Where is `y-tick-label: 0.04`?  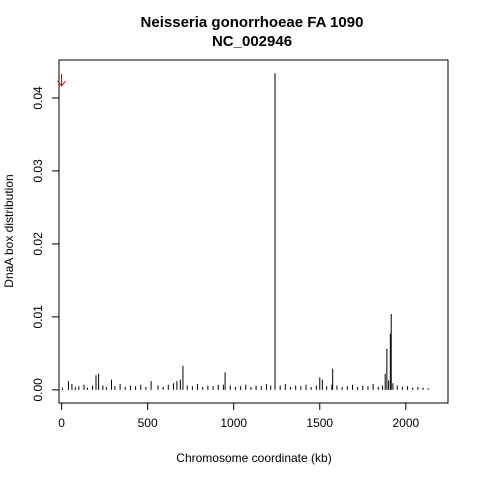 y-tick-label: 0.04 is located at coordinates (38, 98).